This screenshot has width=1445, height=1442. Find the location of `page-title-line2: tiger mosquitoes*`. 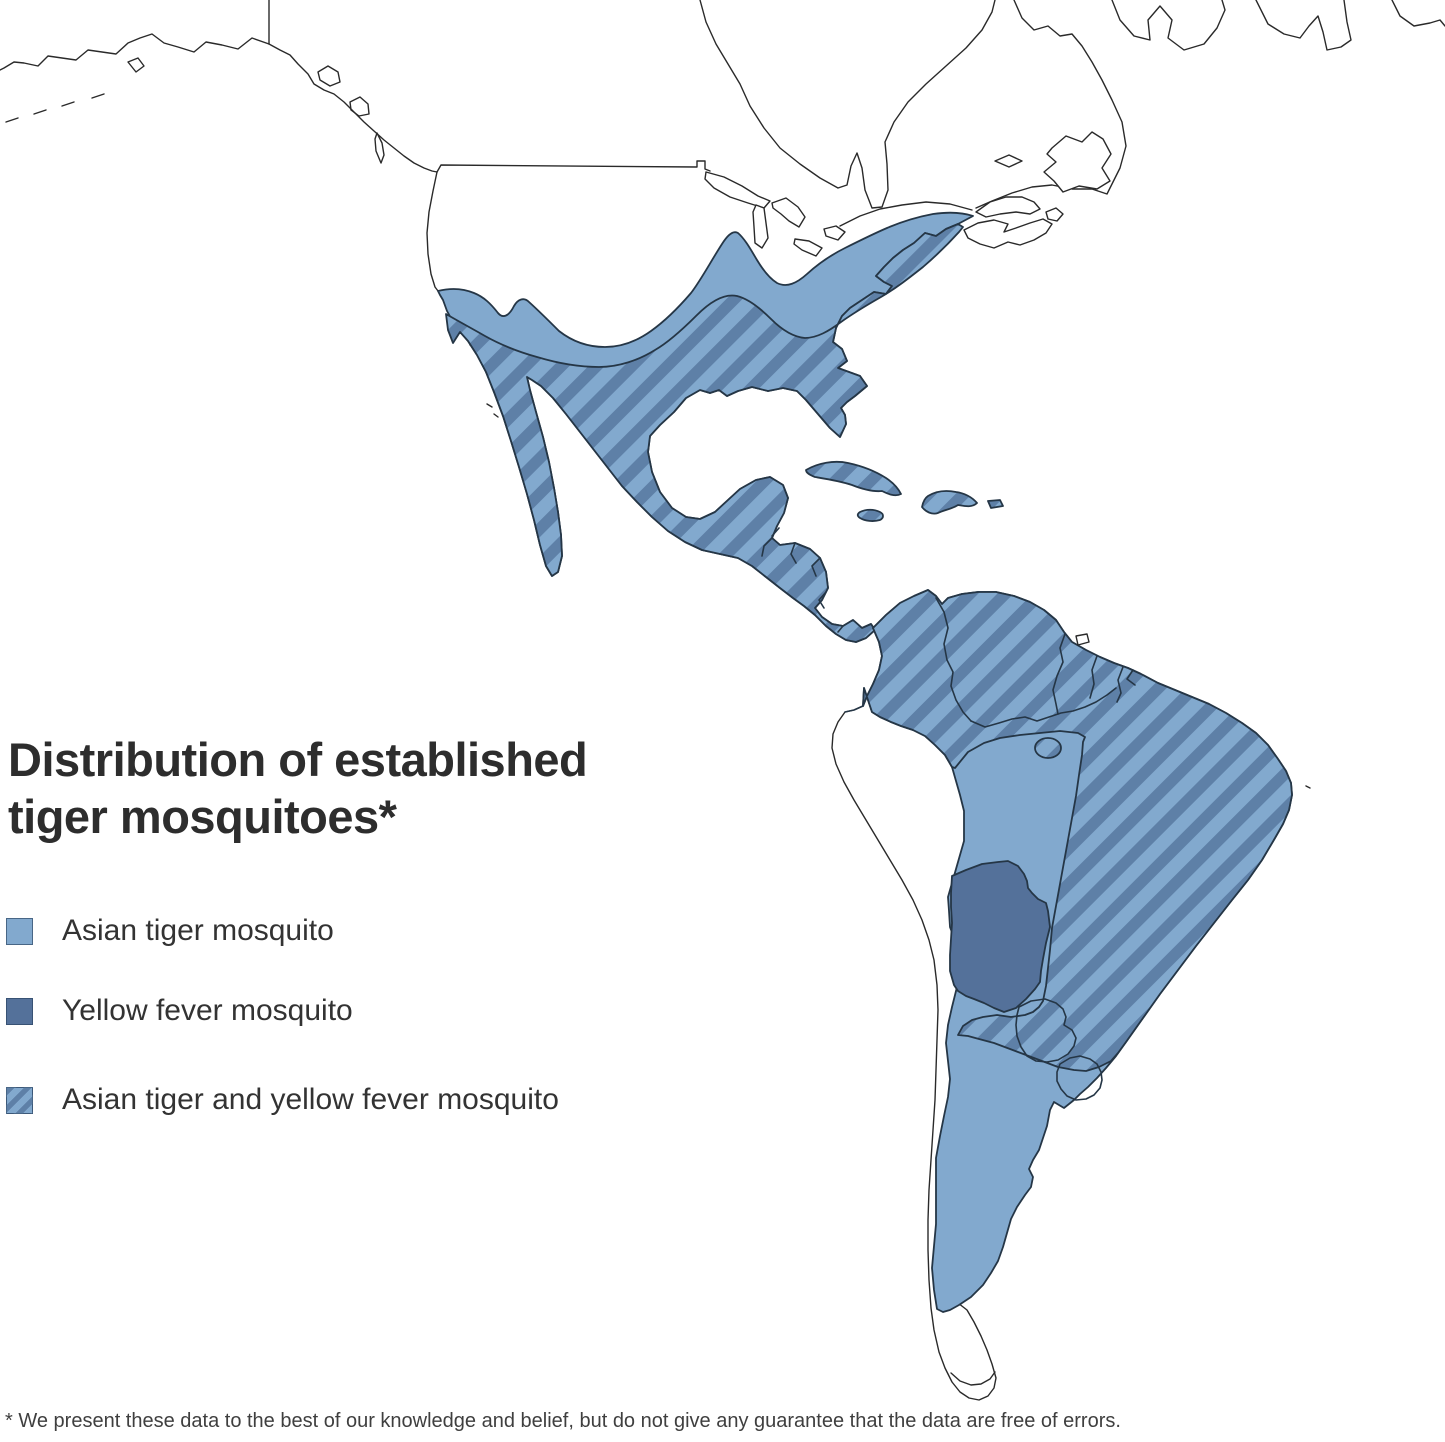

page-title-line2: tiger mosquitoes* is located at coordinates (202, 816).